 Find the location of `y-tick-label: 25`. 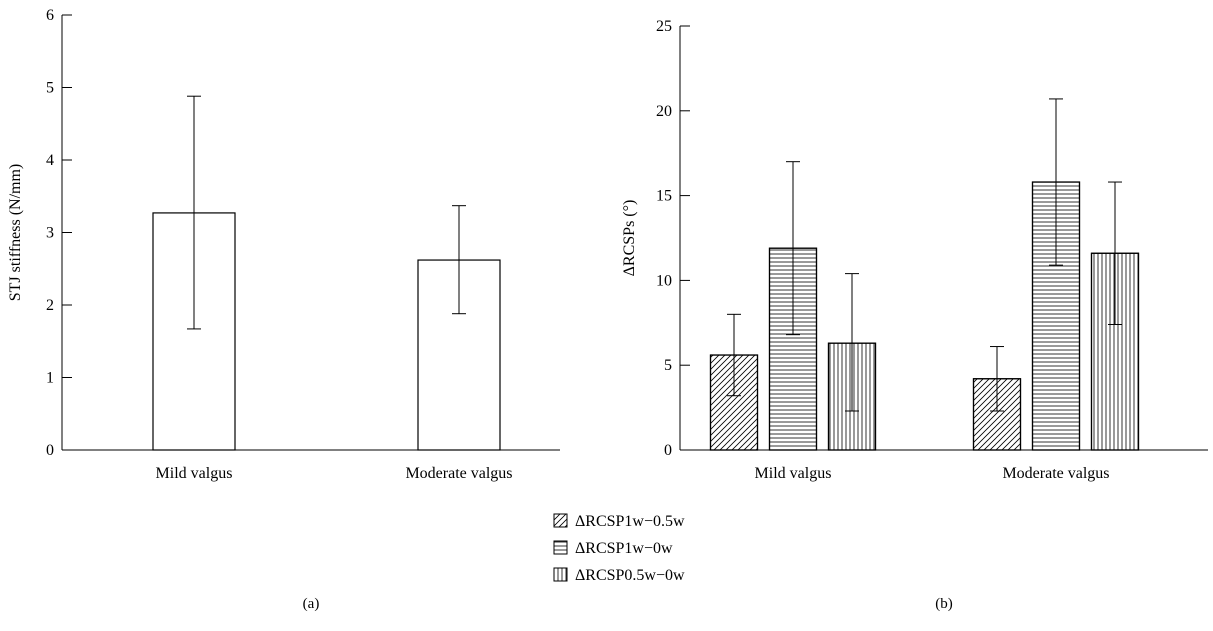

y-tick-label: 25 is located at coordinates (664, 26).